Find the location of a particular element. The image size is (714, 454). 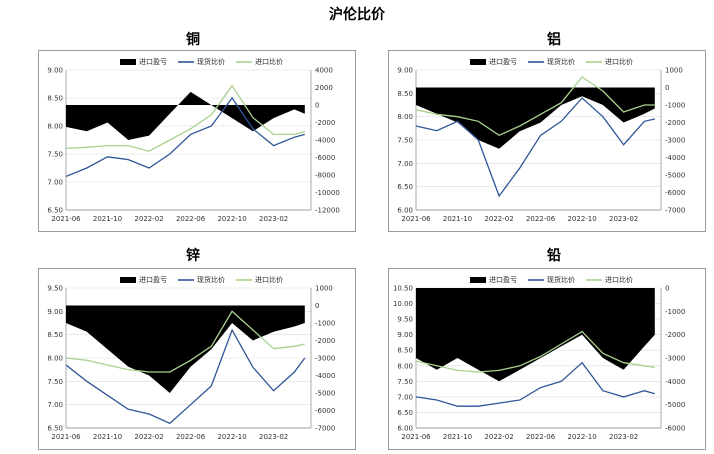

right-axis-tick: -10000 is located at coordinates (327, 193).